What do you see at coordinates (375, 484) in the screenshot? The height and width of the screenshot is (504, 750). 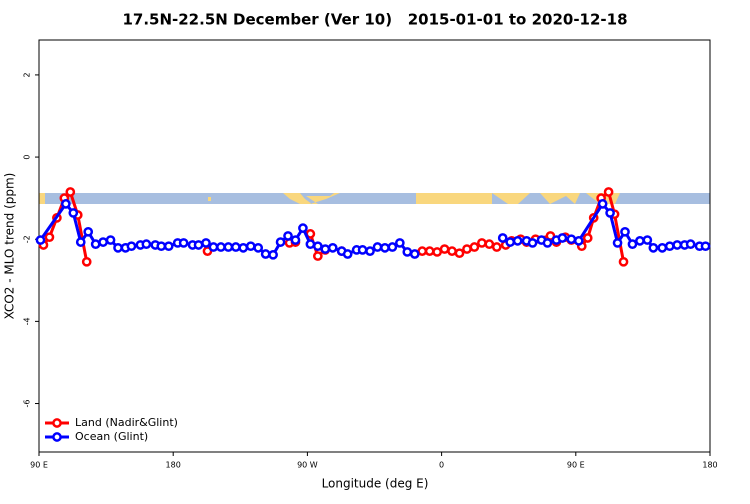 I see `x-axis-label: Longitude (deg E)` at bounding box center [375, 484].